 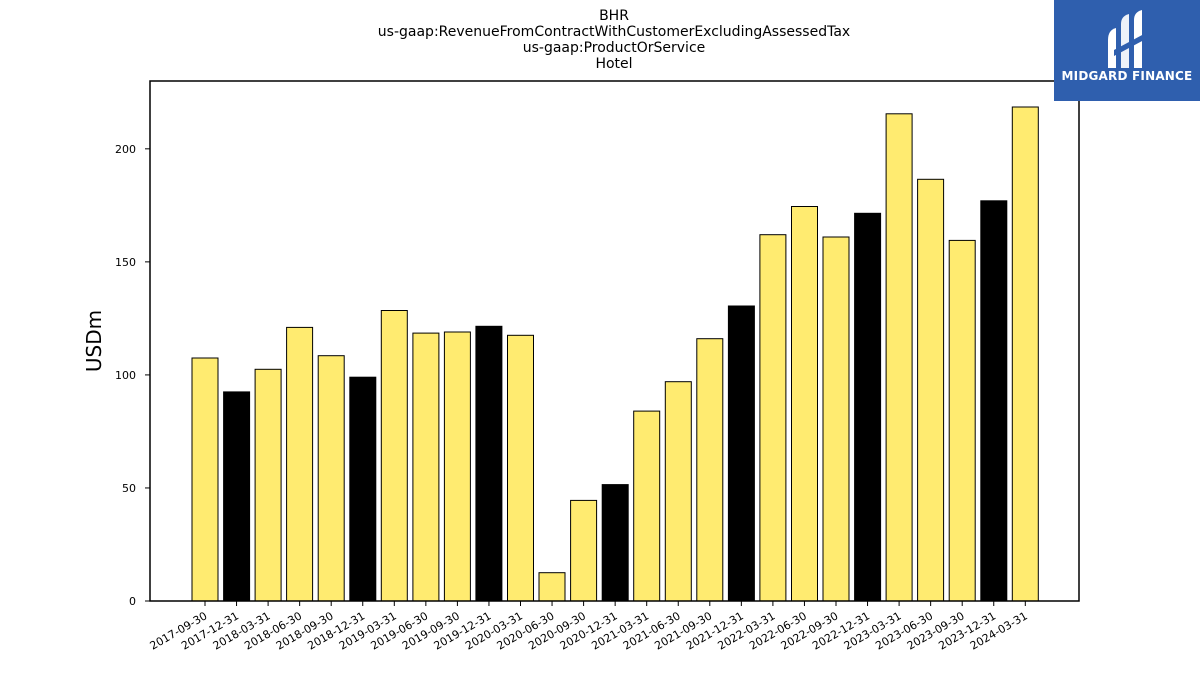 I want to click on y-axis: 0 50 100 150 200, so click(x=132, y=375).